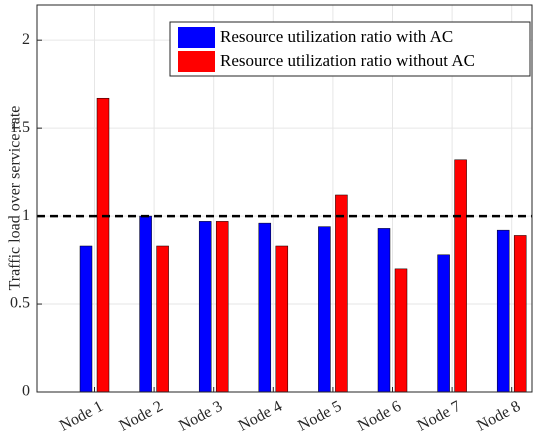  What do you see at coordinates (498, 416) in the screenshot?
I see `x-tick-label: Node 8` at bounding box center [498, 416].